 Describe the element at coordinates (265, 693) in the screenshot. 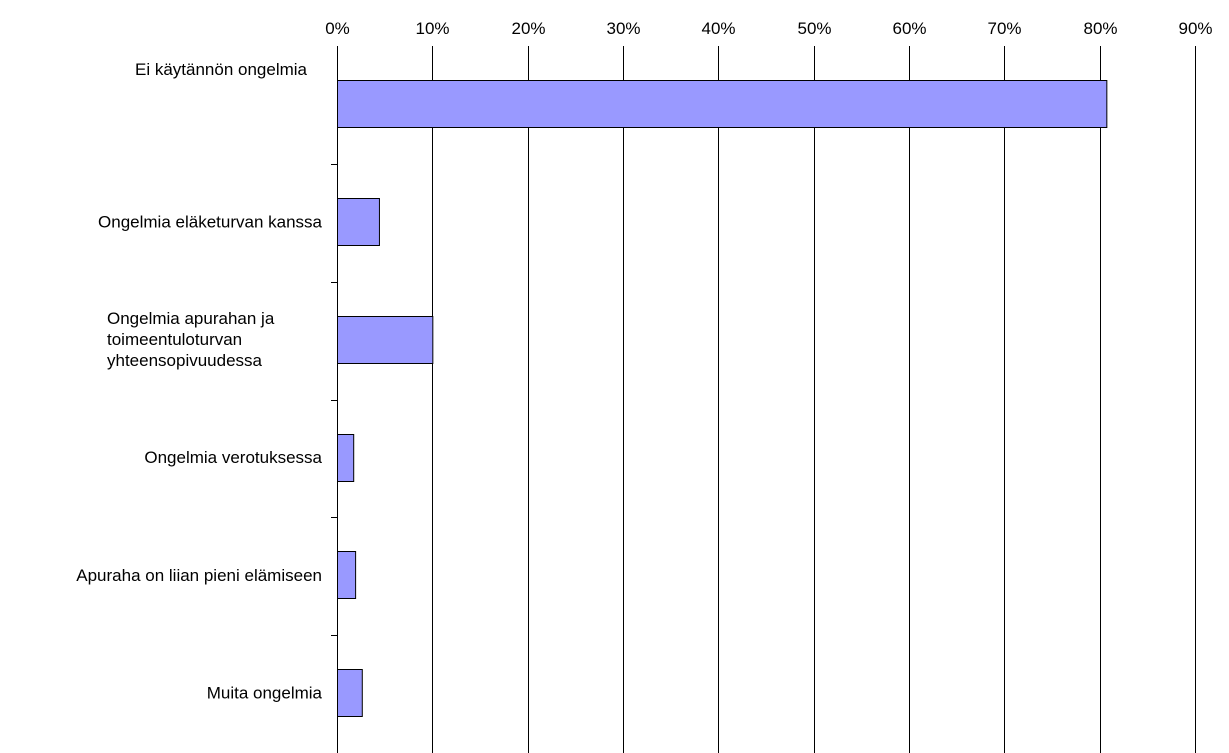

I see `category-label: Muita ongelmia` at that location.